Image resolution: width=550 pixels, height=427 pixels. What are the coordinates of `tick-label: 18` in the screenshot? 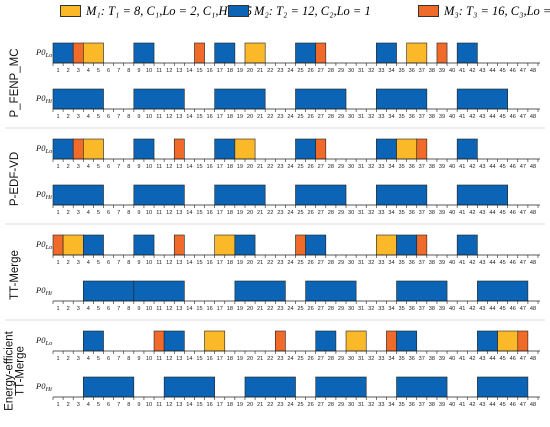 It's located at (230, 117).